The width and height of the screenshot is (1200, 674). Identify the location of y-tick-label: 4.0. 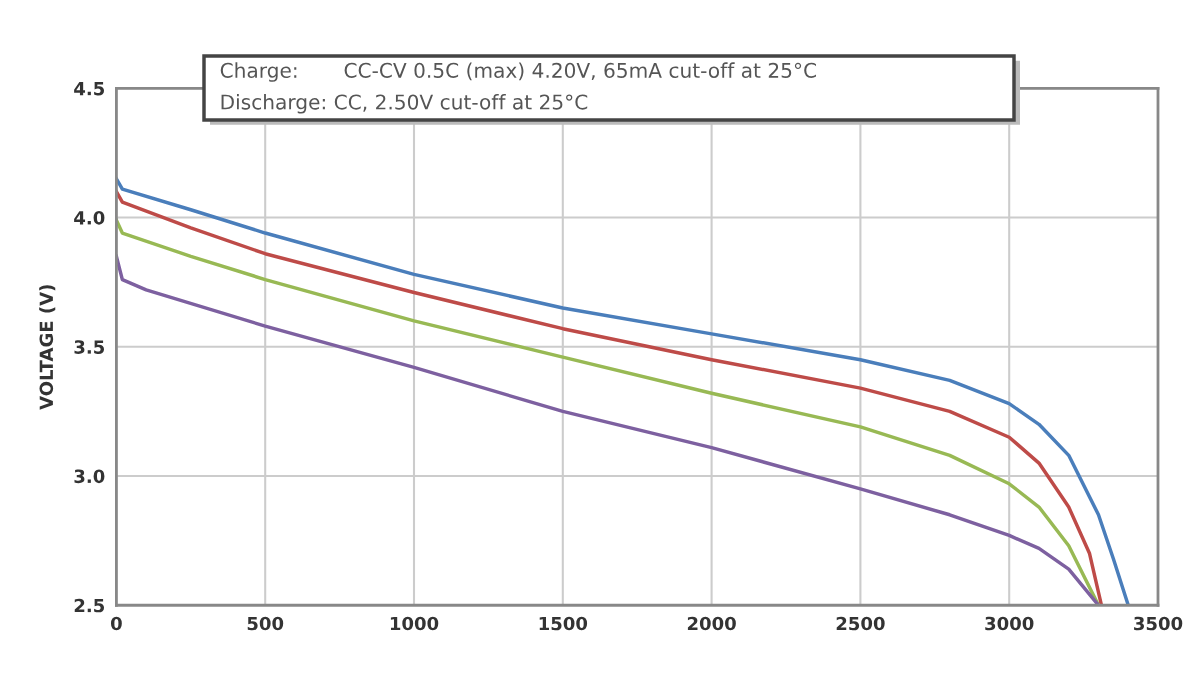
(89, 217).